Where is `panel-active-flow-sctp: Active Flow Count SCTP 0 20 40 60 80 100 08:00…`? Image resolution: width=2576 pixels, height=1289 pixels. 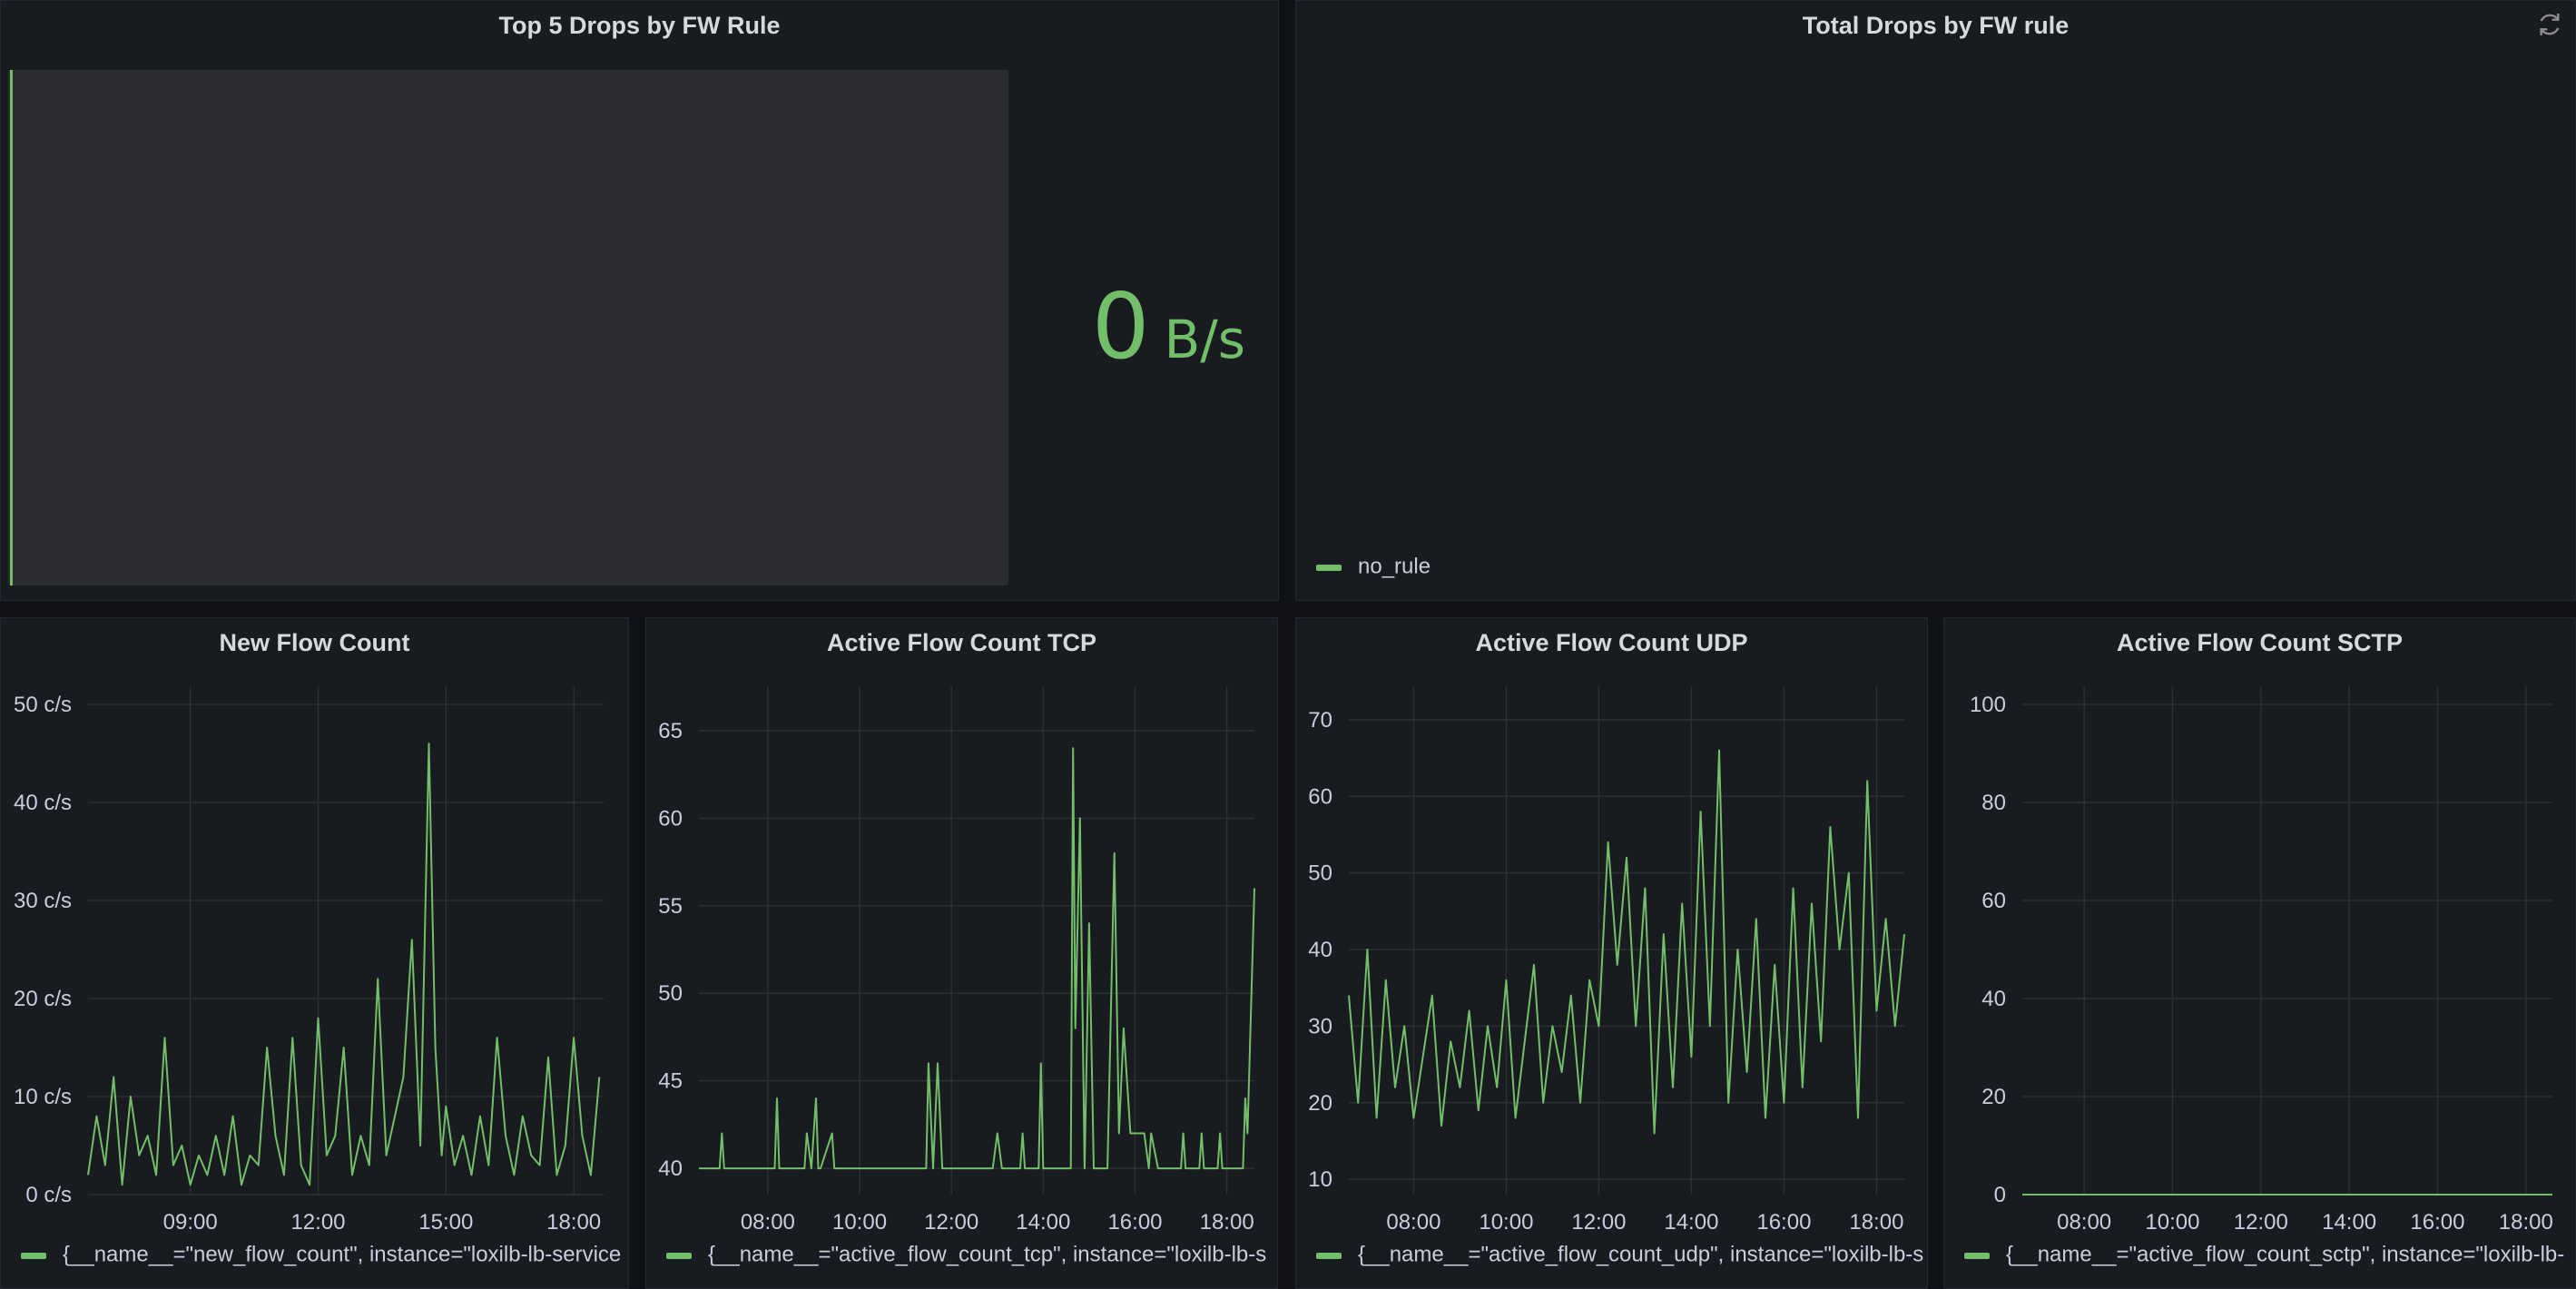
panel-active-flow-sctp: Active Flow Count SCTP 0 20 40 60 80 100 08:00… is located at coordinates (2259, 953).